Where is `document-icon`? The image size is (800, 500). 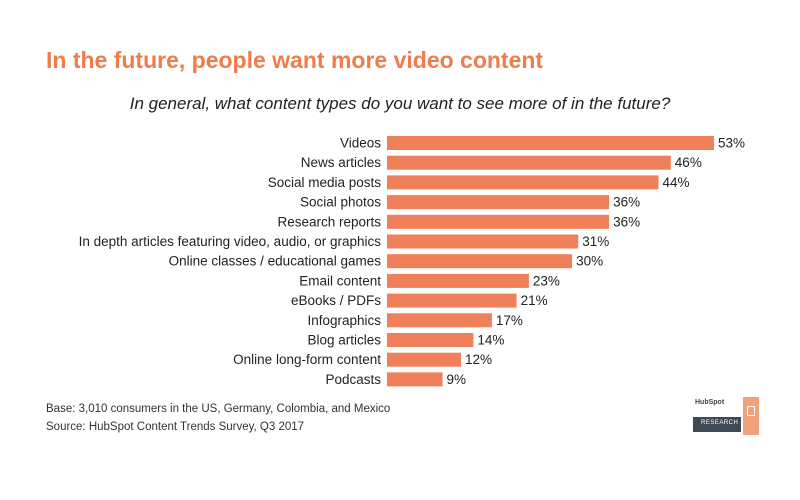 document-icon is located at coordinates (751, 416).